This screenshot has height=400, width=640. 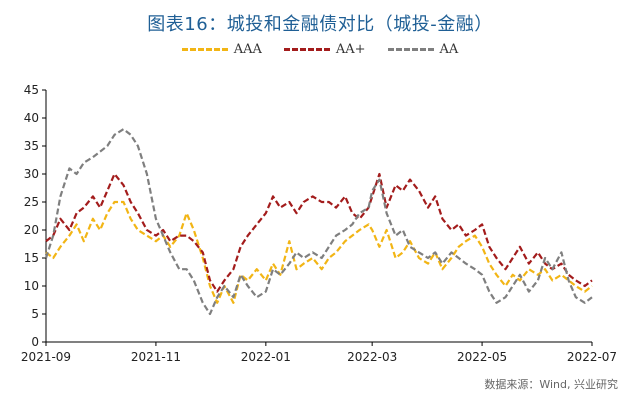 What do you see at coordinates (31, 174) in the screenshot?
I see `y-tick-label-6: 30` at bounding box center [31, 174].